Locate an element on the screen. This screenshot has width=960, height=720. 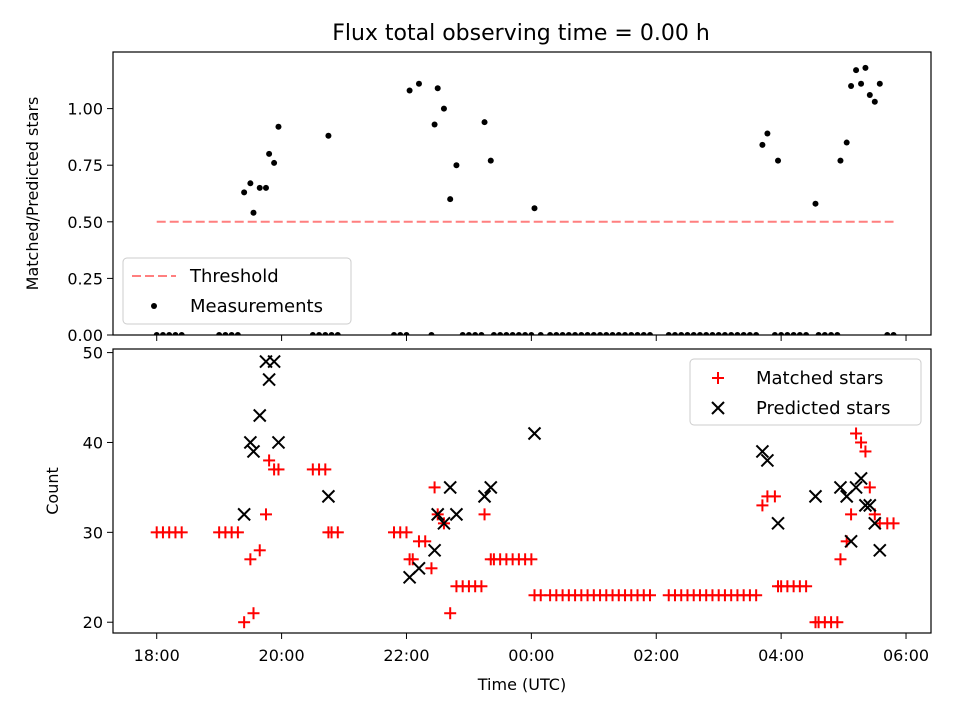
top-ytick-label: 0.00 is located at coordinates (85, 335).